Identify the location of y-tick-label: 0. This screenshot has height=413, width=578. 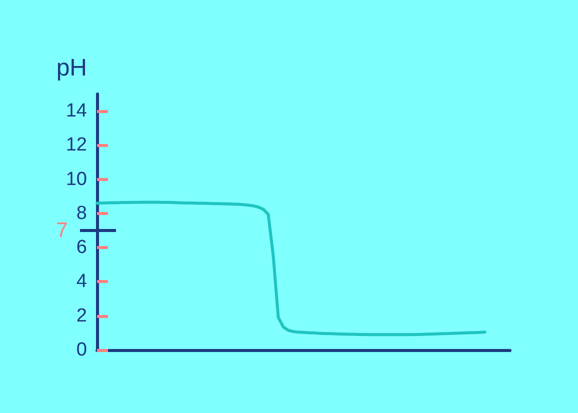
(81, 350).